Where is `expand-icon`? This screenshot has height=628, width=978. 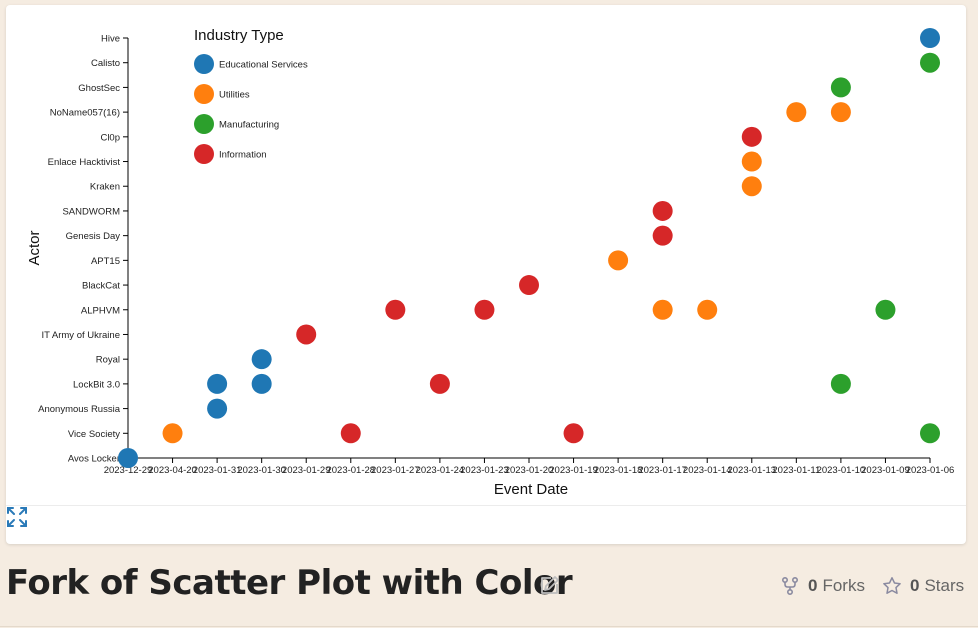 expand-icon is located at coordinates (17, 517).